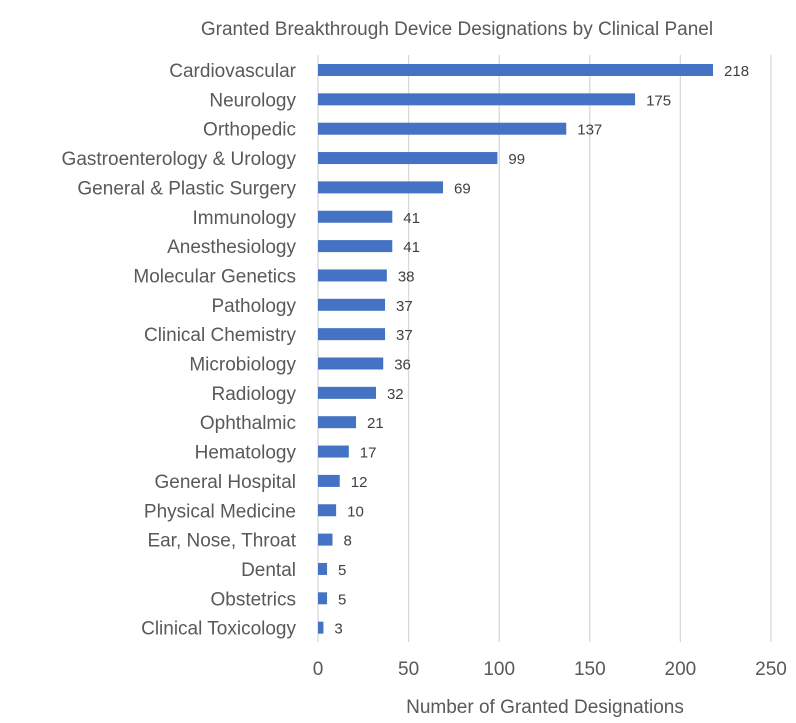 The width and height of the screenshot is (796, 723). Describe the element at coordinates (214, 276) in the screenshot. I see `category-label: Molecular Genetics` at that location.